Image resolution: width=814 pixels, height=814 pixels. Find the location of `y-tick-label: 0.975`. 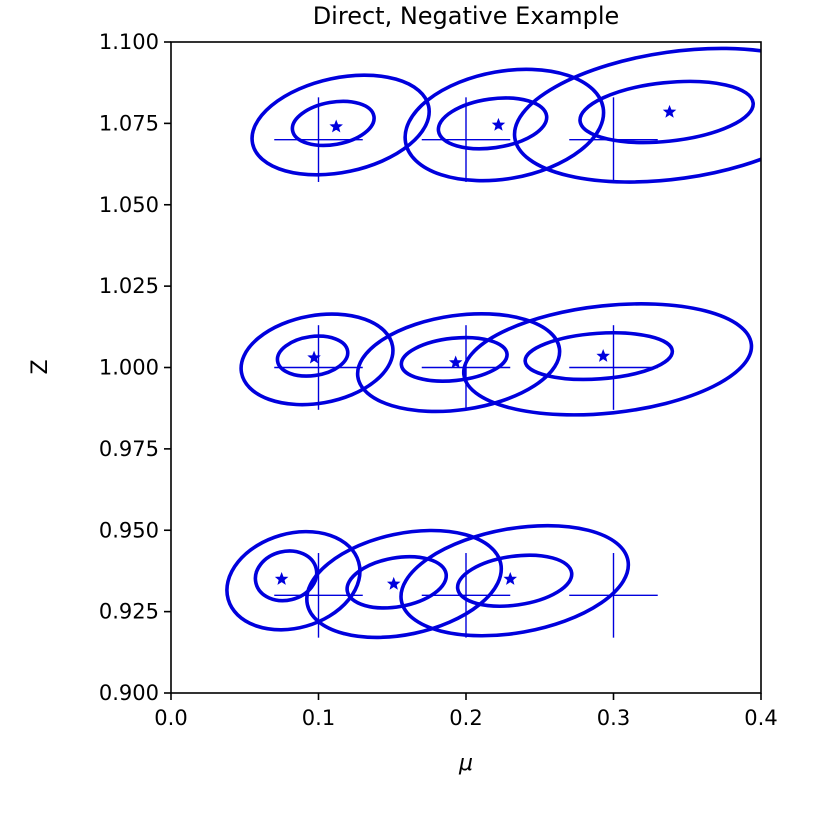

y-tick-label: 0.975 is located at coordinates (129, 449).